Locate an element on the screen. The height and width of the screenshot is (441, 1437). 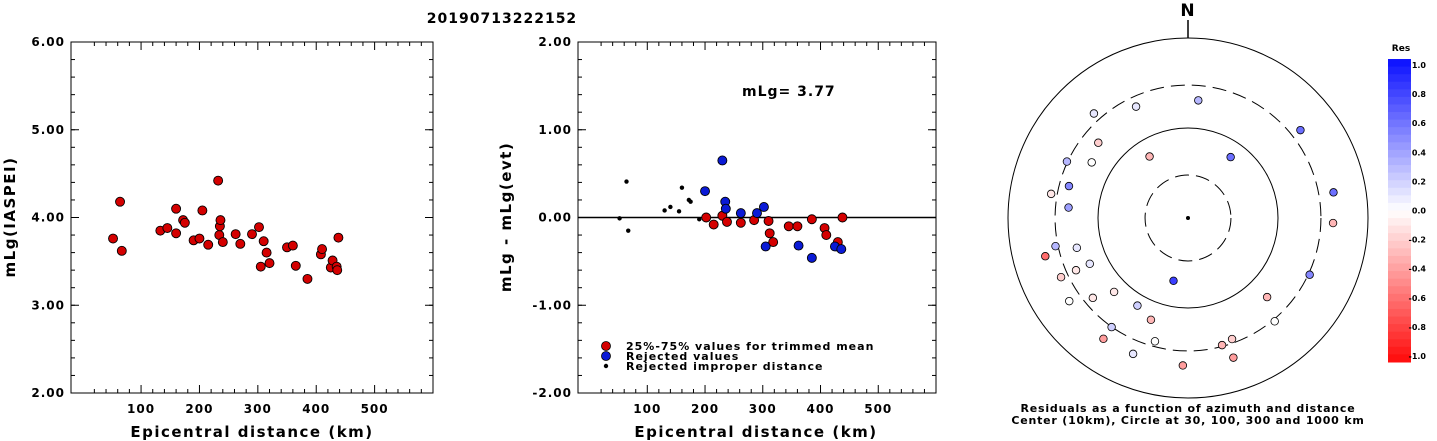
x-tick-label: 100 is located at coordinates (141, 409).